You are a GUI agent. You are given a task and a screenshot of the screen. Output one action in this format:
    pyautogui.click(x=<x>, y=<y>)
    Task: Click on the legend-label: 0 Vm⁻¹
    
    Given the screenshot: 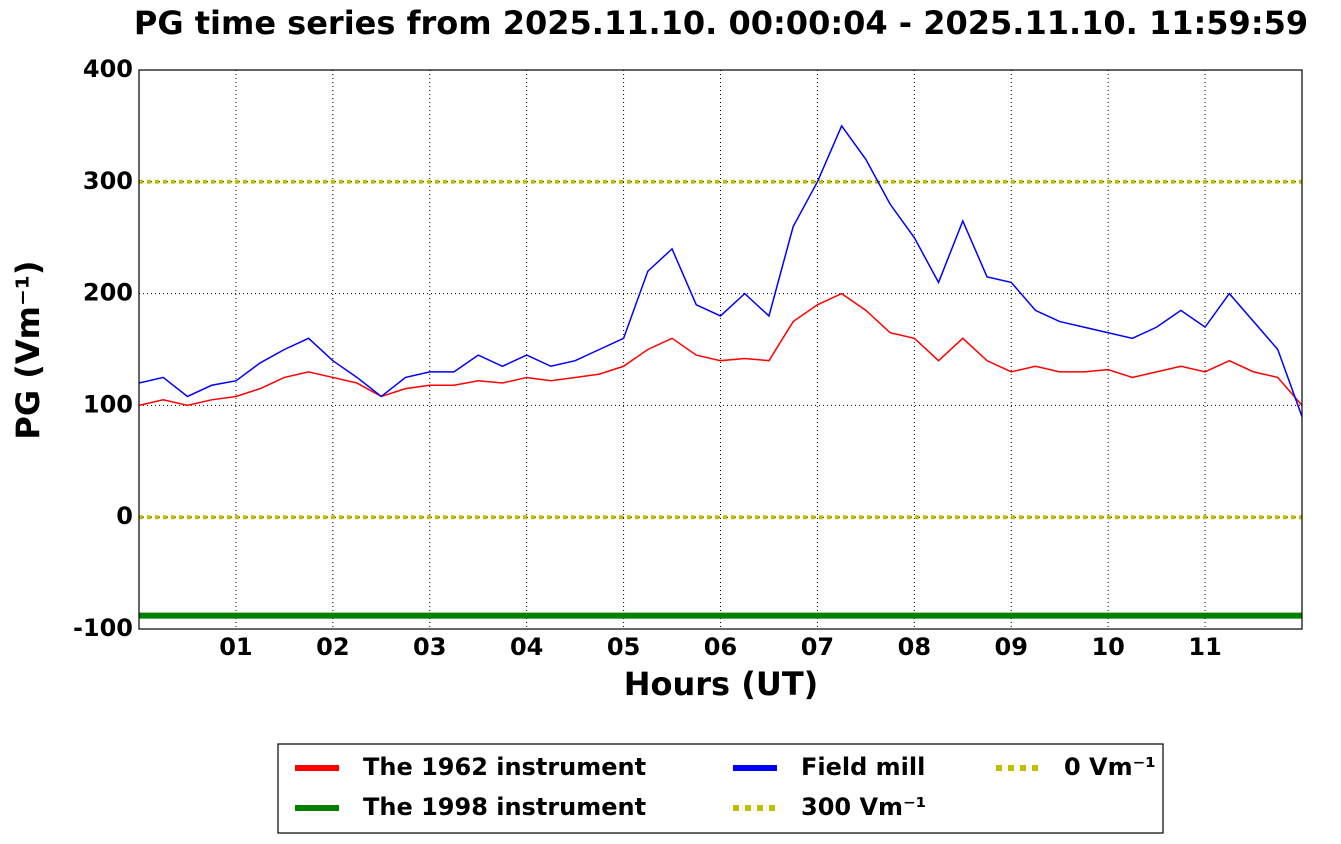 What is the action you would take?
    pyautogui.click(x=1110, y=767)
    